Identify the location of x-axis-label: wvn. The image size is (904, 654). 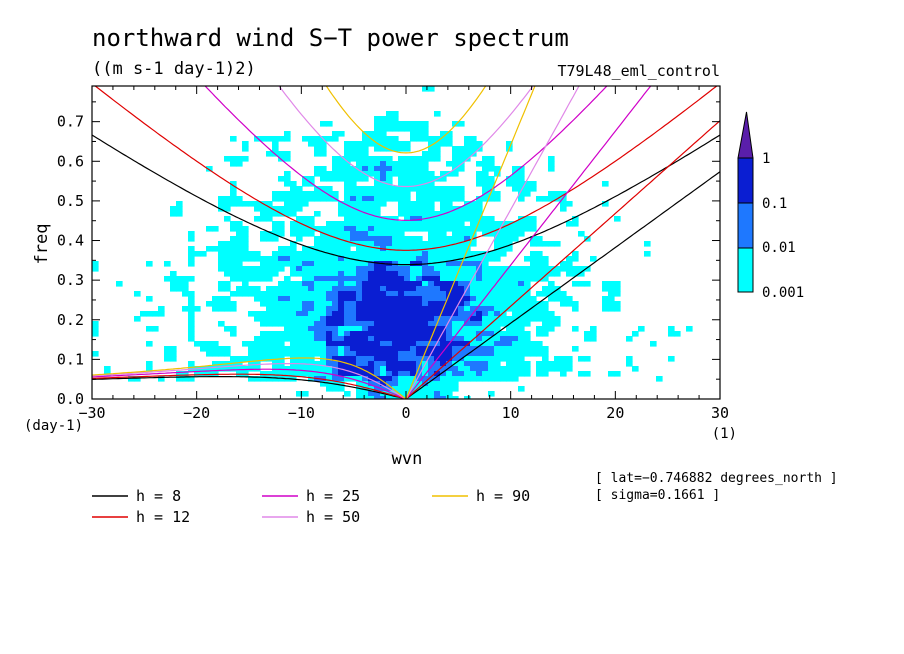
(407, 459).